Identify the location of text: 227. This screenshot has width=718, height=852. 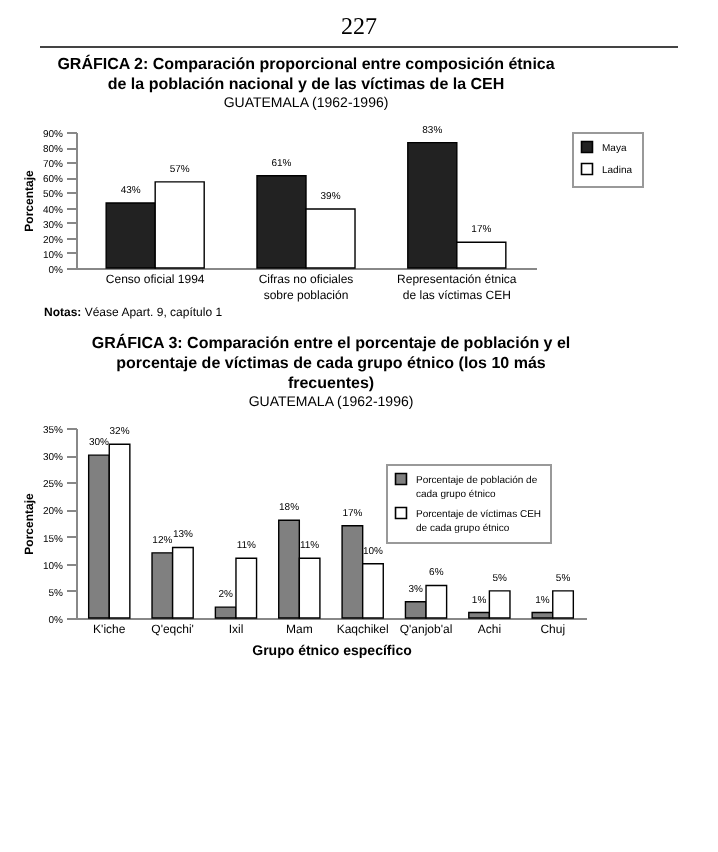
(359, 30).